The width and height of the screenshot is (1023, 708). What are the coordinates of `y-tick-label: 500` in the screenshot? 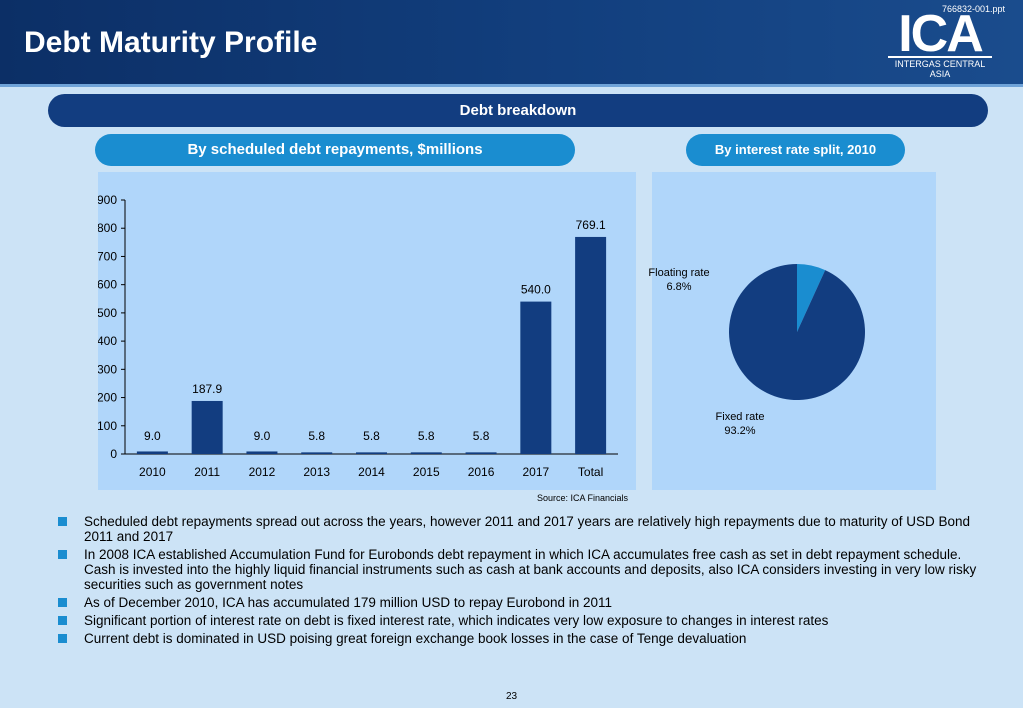 It's located at (107, 313).